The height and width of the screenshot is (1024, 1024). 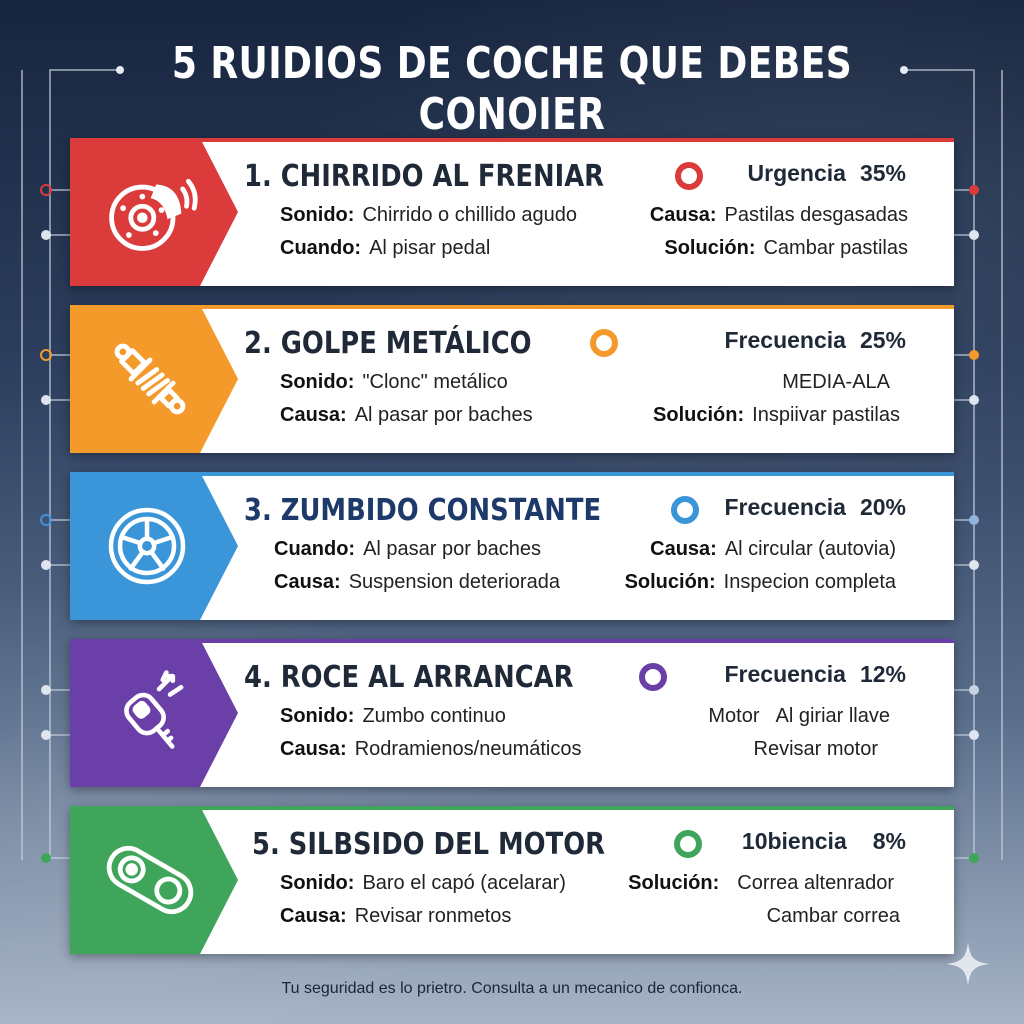 What do you see at coordinates (734, 716) in the screenshot?
I see `detail-label: Motor` at bounding box center [734, 716].